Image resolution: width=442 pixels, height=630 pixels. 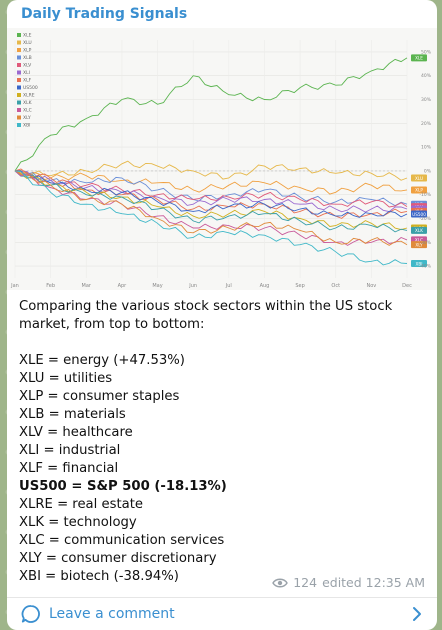 I want to click on series-tag-xbi, so click(x=419, y=263).